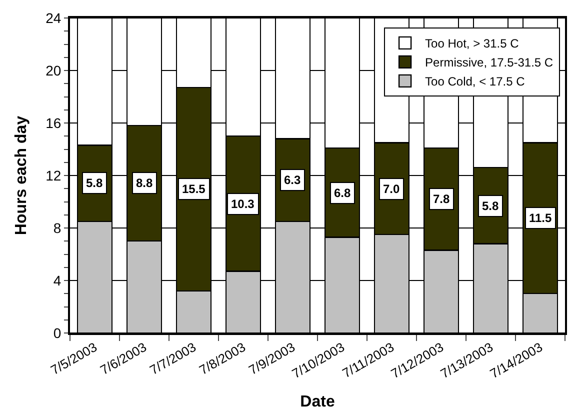  Describe the element at coordinates (57, 280) in the screenshot. I see `y-tick-label: 4` at that location.